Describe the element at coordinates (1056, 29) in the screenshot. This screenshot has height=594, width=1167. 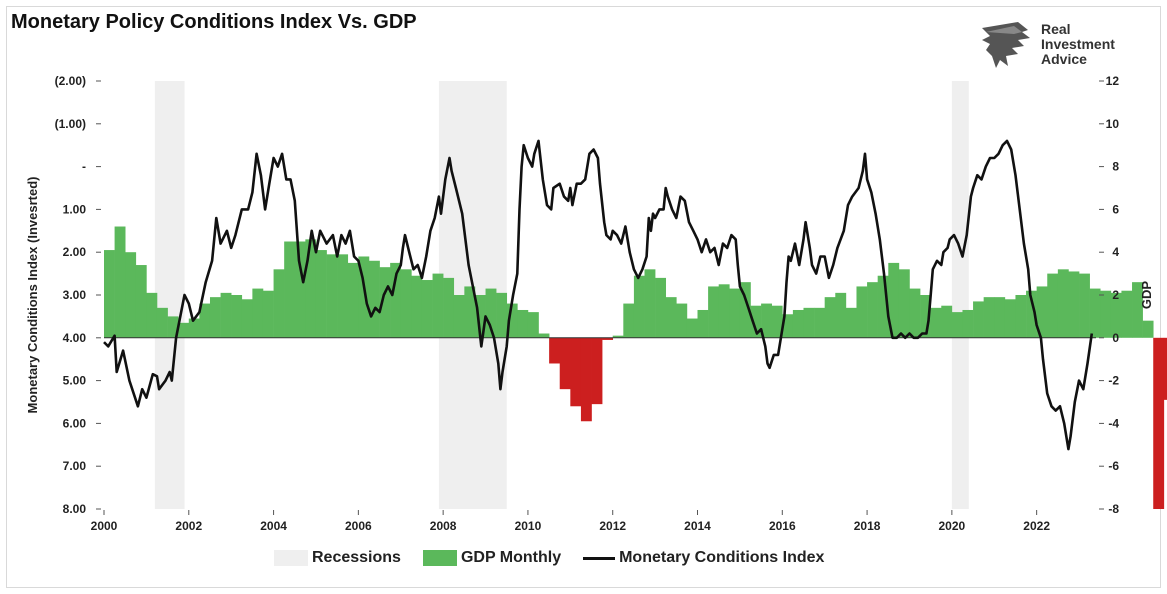
I see `brand-line-1: Real` at that location.